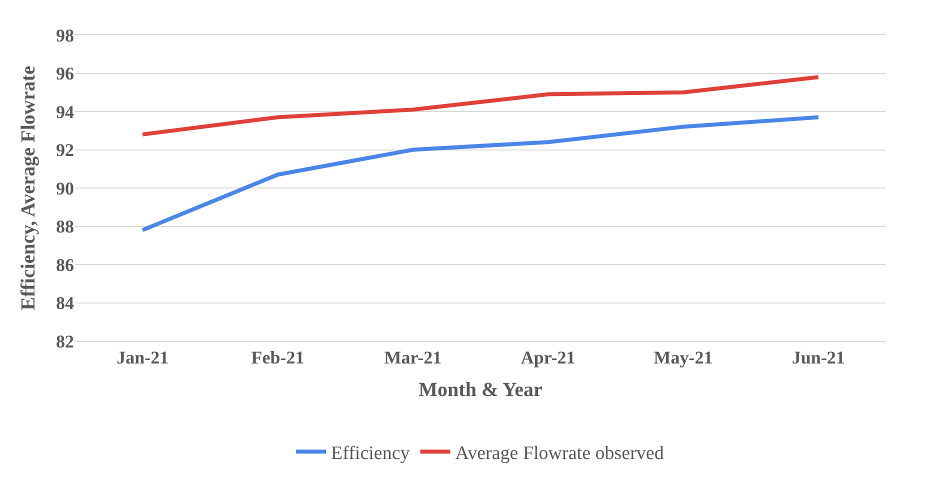 The image size is (941, 483). I want to click on y-tick-label: 94, so click(65, 112).